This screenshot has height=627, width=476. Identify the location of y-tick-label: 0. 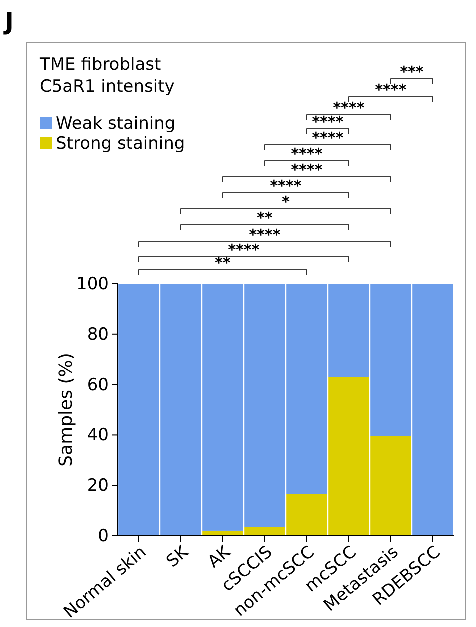
(103, 536).